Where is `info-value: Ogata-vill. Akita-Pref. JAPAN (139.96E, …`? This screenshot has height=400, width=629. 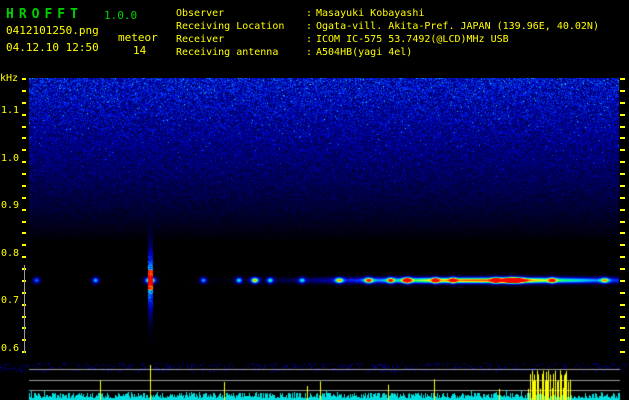 info-value: Ogata-vill. Akita-Pref. JAPAN (139.96E, … is located at coordinates (457, 26).